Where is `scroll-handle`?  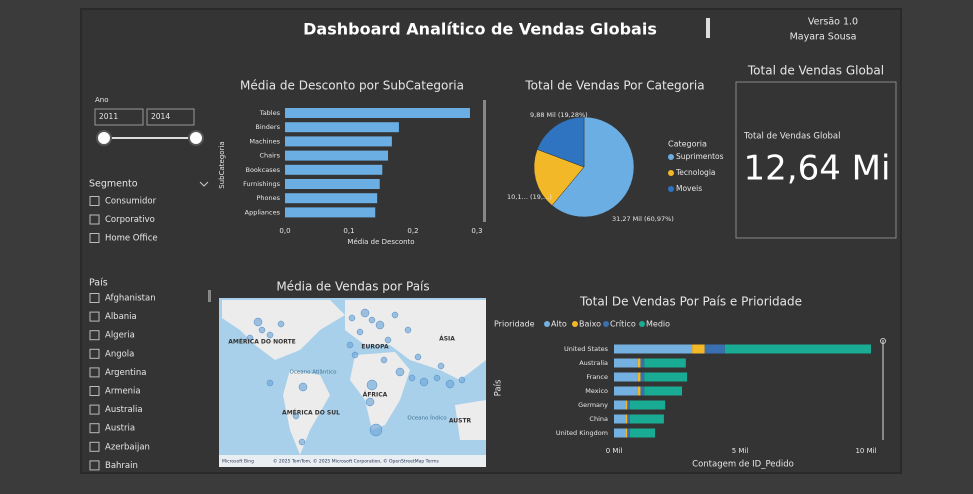 scroll-handle is located at coordinates (883, 341).